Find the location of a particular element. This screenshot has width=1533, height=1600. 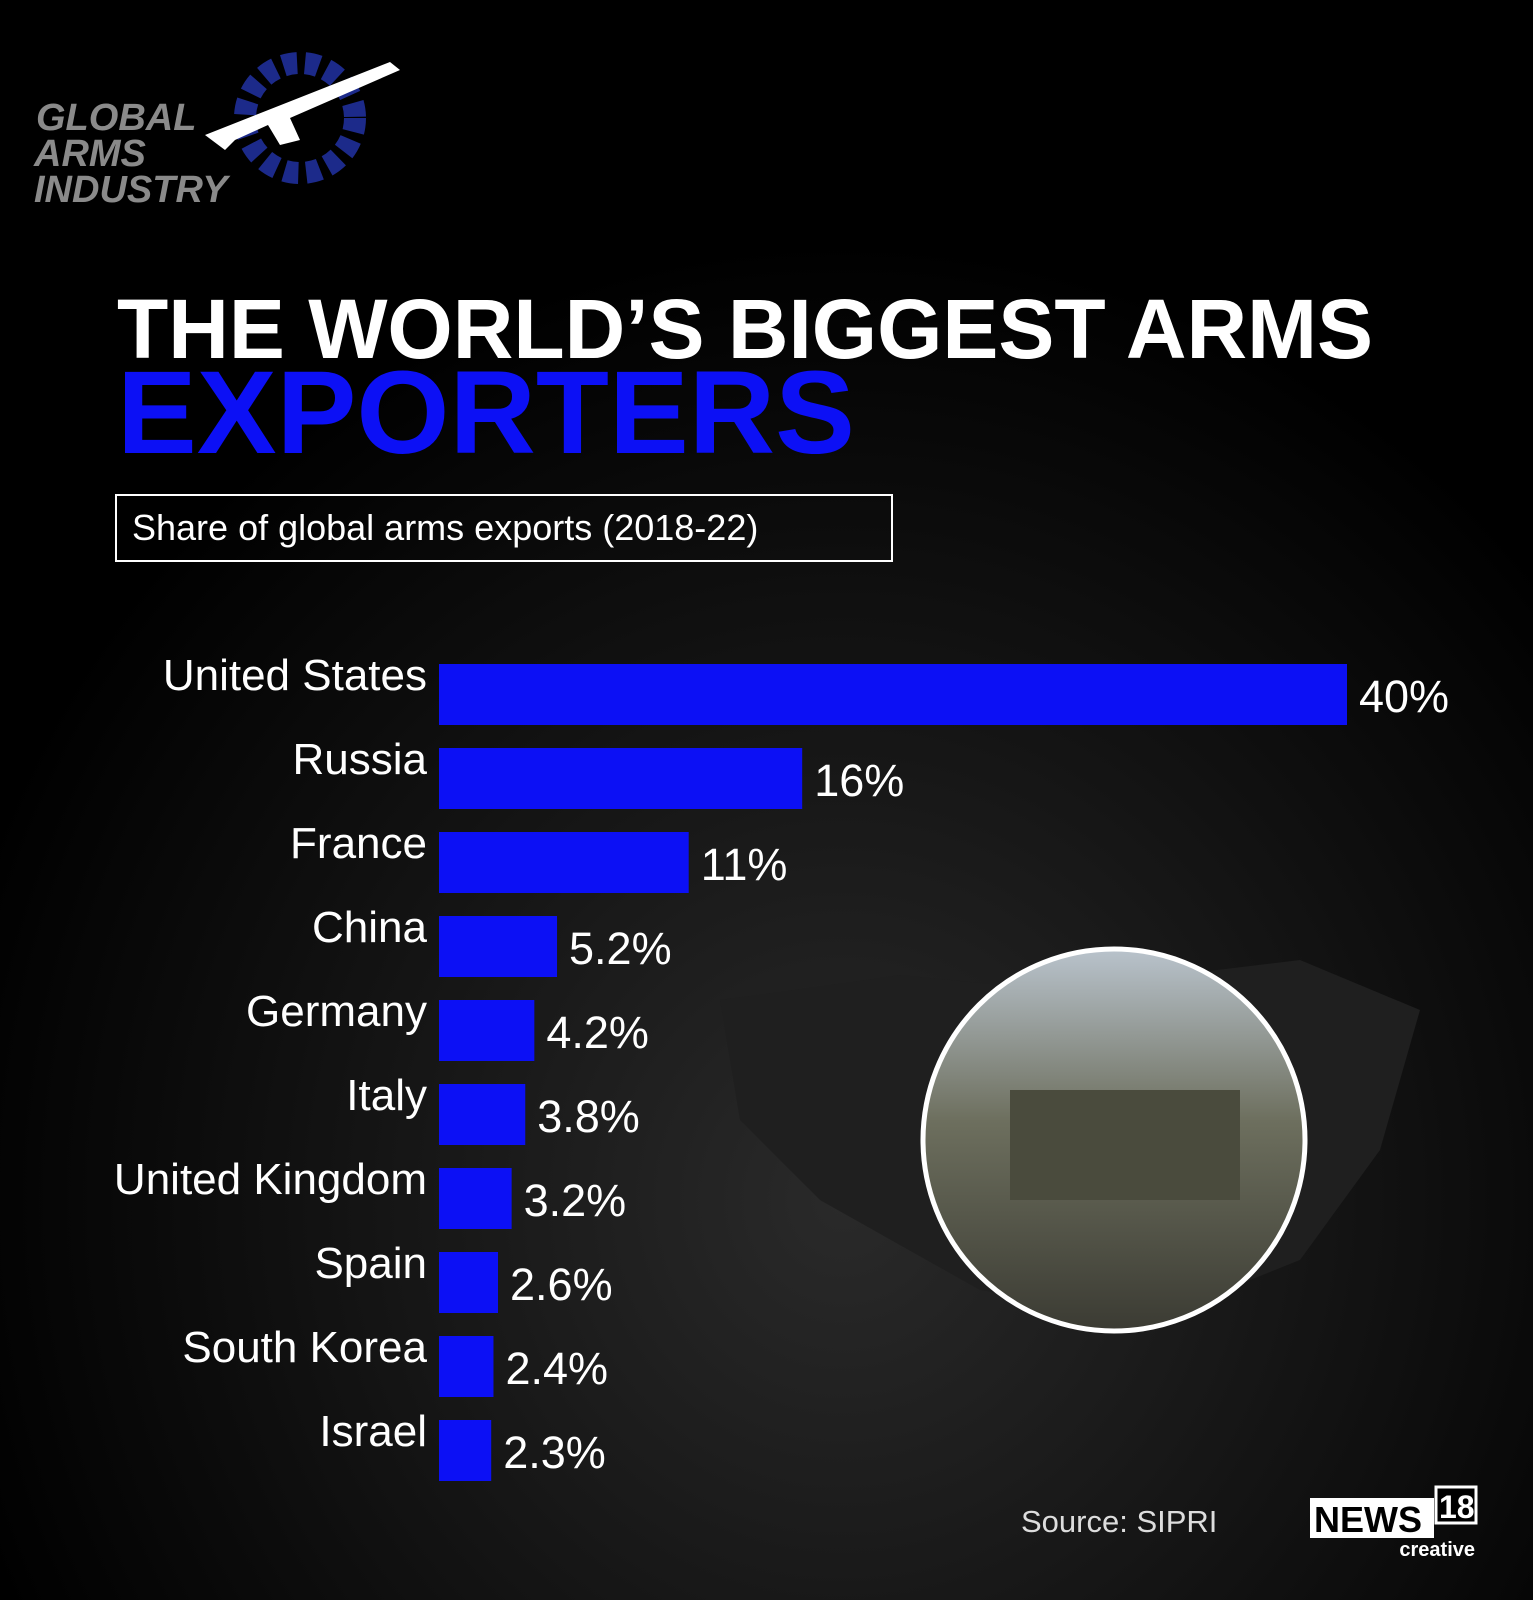

chart-title: THE WORLD’S BIGGEST ARMS is located at coordinates (745, 329).